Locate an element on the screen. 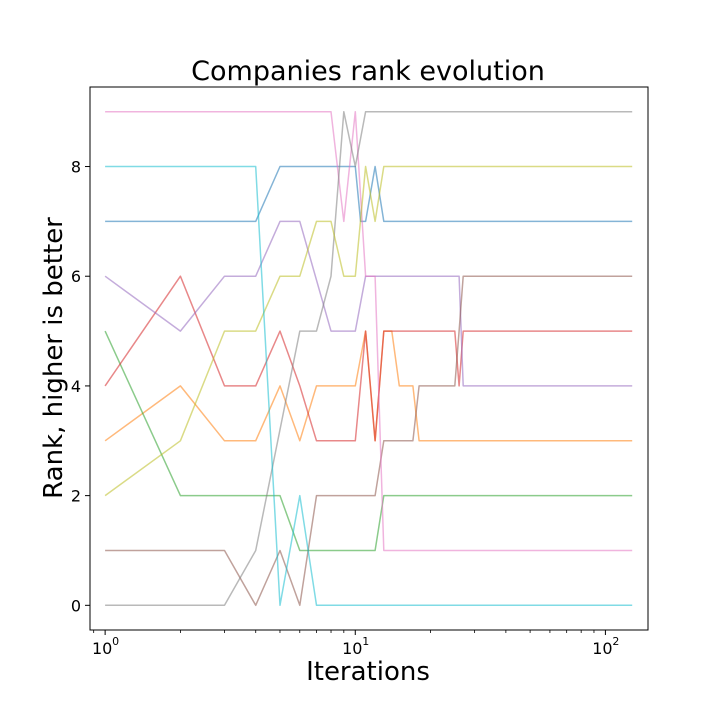 This screenshot has width=720, height=720. chart-title: Companies rank evolution is located at coordinates (368, 71).